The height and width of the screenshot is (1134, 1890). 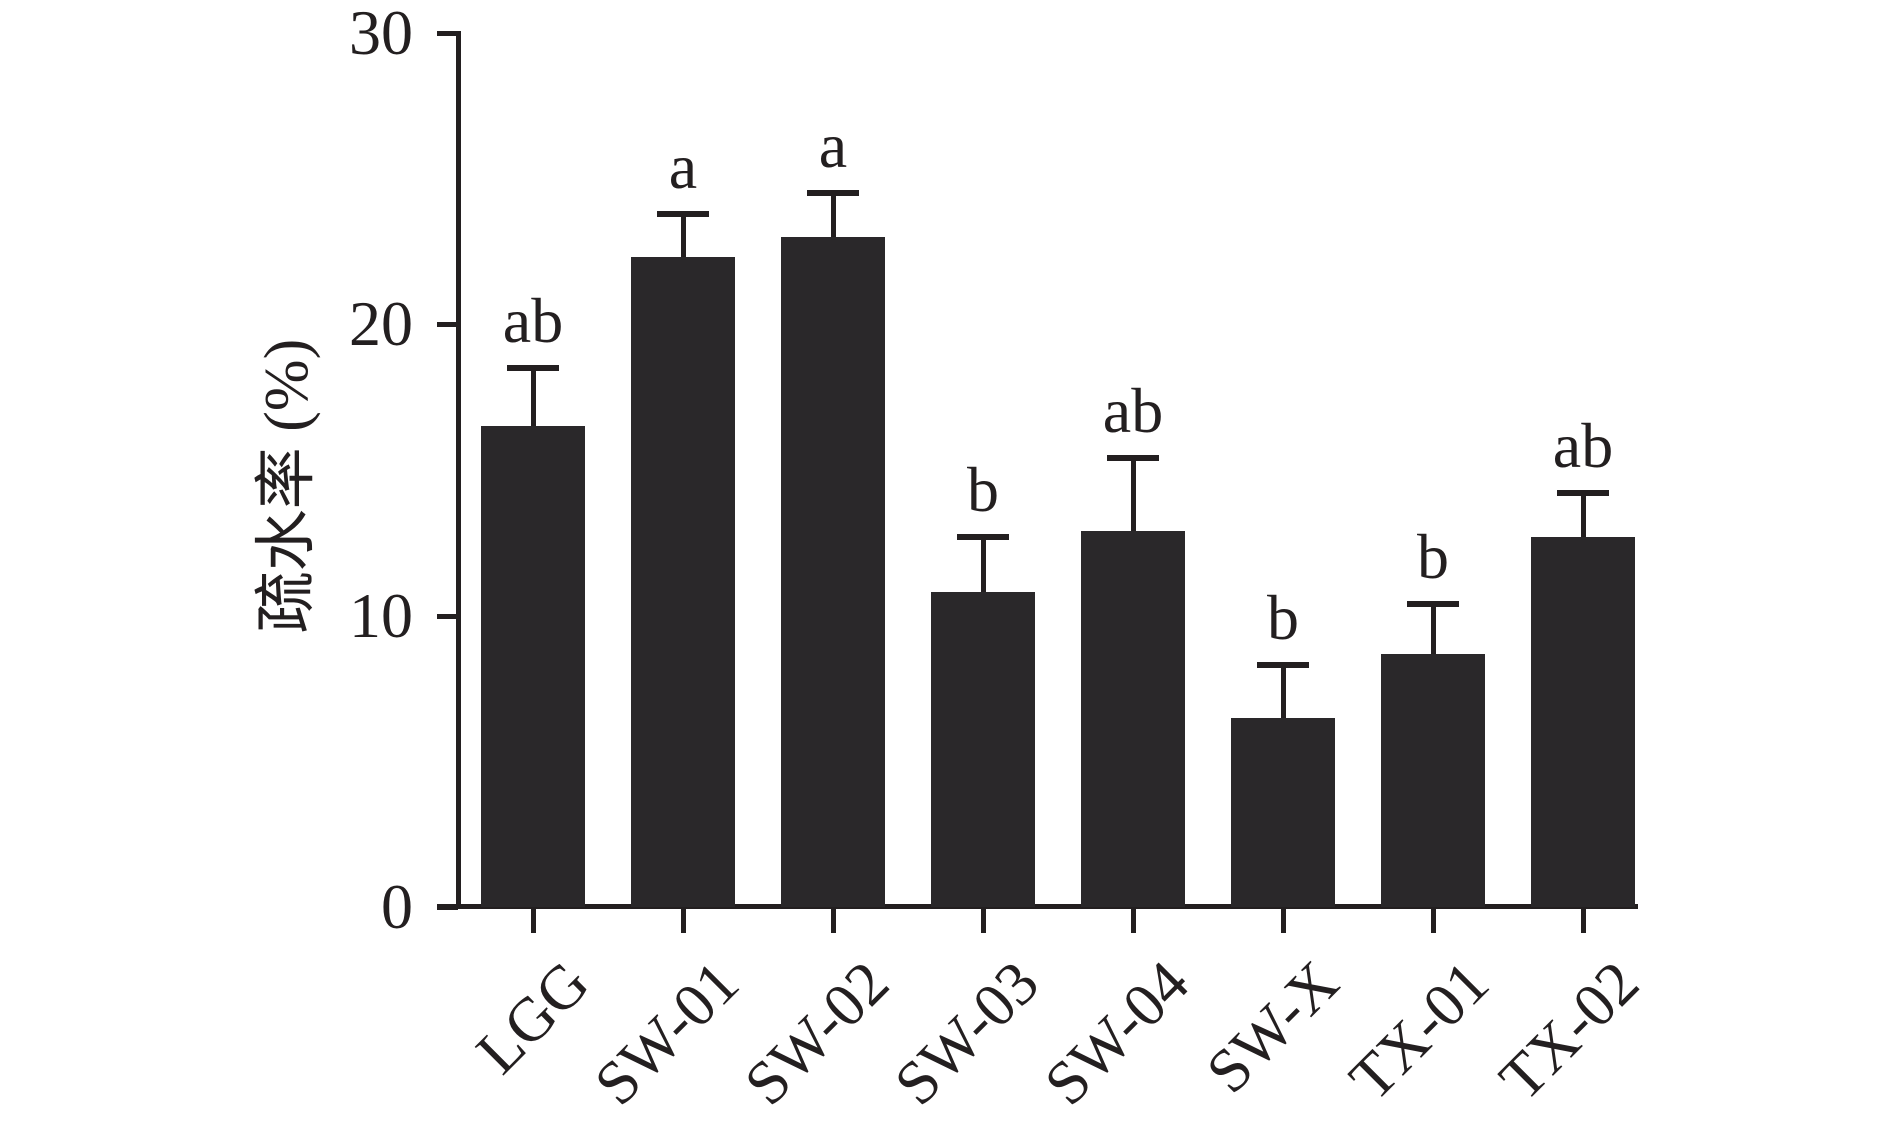 I want to click on x-tick-label: TX-02, so click(x=1569, y=1031).